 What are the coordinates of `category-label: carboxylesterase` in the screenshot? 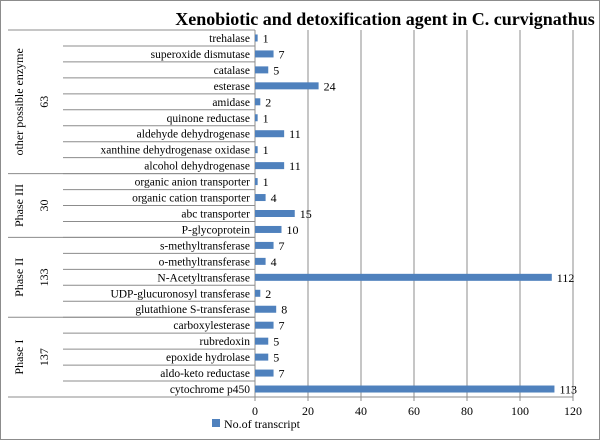 It's located at (211, 326).